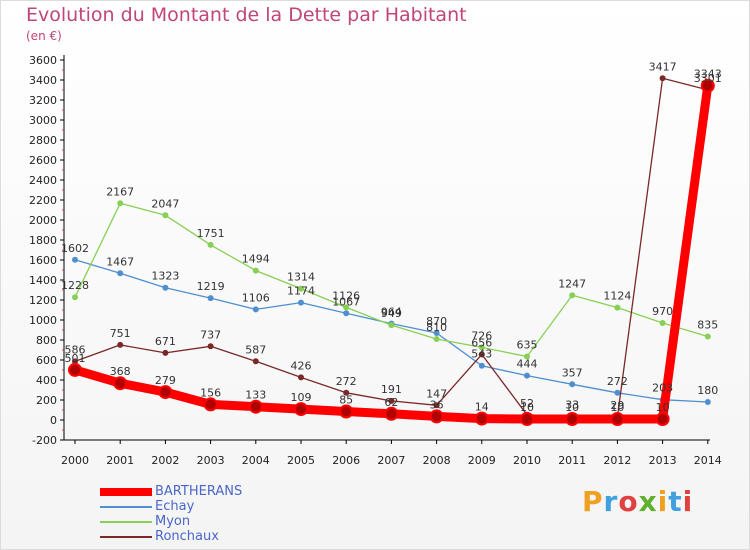 The image size is (750, 550). Describe the element at coordinates (46, 340) in the screenshot. I see `y-tick-label: 800` at that location.